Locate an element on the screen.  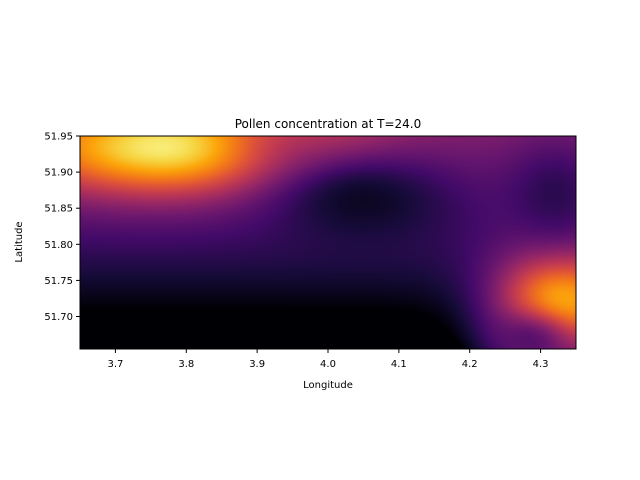
x-axis: 3.7 3.8 3.9 4.0 4.1 4.2 4.3 is located at coordinates (328, 359).